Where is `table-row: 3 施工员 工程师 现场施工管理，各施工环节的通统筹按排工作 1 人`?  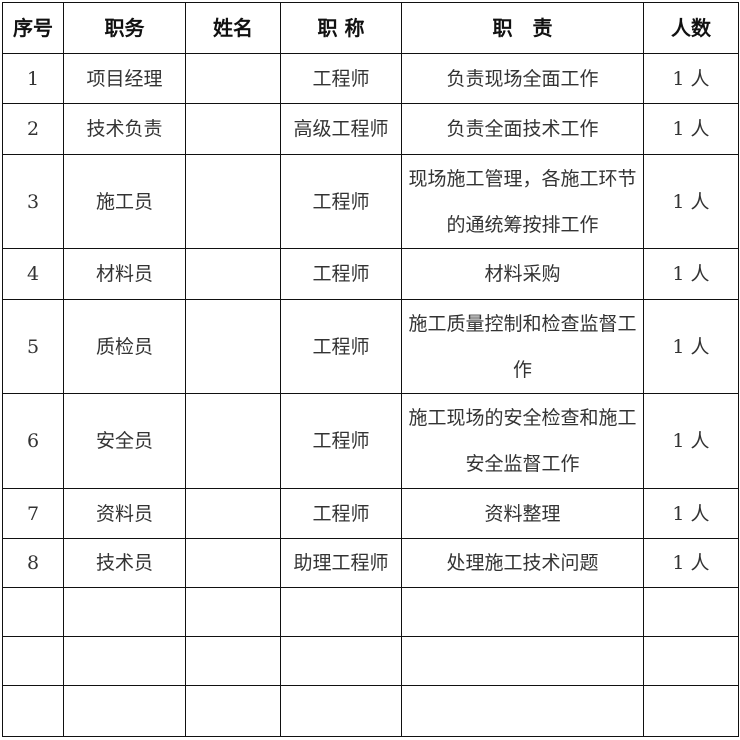
table-row: 3 施工员 工程师 现场施工管理，各施工环节的通统筹按排工作 1 人 is located at coordinates (370, 201).